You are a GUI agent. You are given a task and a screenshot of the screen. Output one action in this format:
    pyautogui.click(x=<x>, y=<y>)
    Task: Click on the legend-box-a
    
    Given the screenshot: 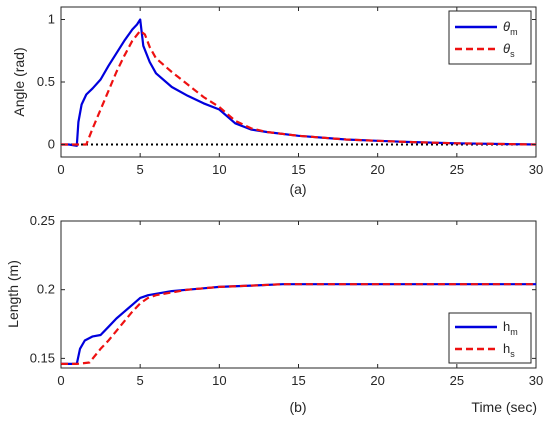 What is the action you would take?
    pyautogui.click(x=490, y=37)
    